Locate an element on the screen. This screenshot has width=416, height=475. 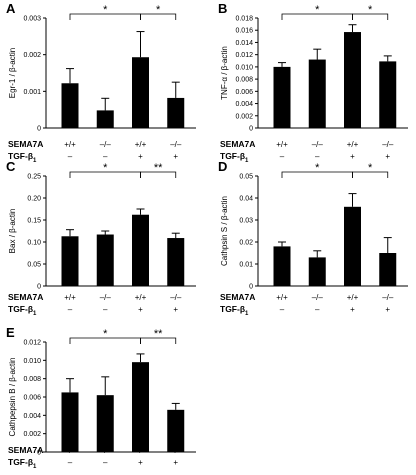
y-tick-label: 0.018 is located at coordinates (244, 19).